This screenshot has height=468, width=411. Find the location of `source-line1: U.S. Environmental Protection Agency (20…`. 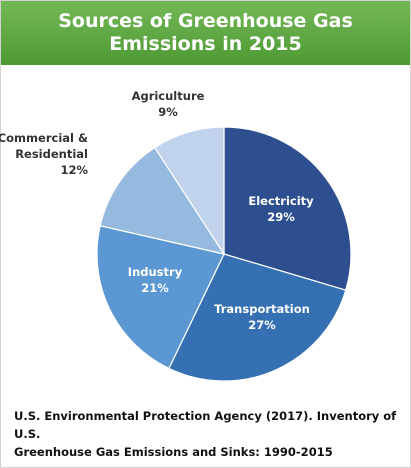

source-line1: U.S. Environmental Protection Agency (20… is located at coordinates (205, 425).